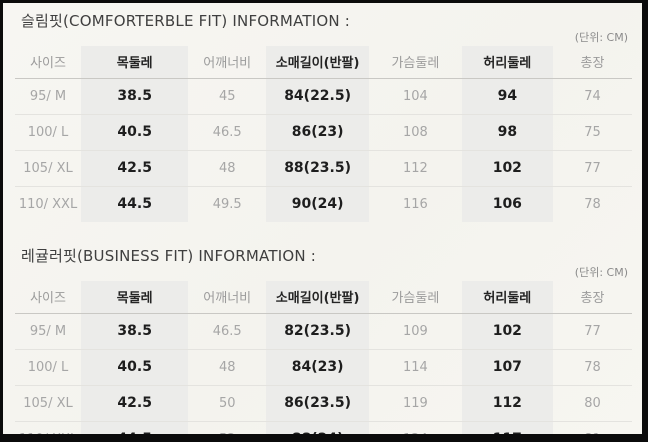 The height and width of the screenshot is (442, 648). Describe the element at coordinates (415, 204) in the screenshot. I see `chest-cell: 116` at that location.